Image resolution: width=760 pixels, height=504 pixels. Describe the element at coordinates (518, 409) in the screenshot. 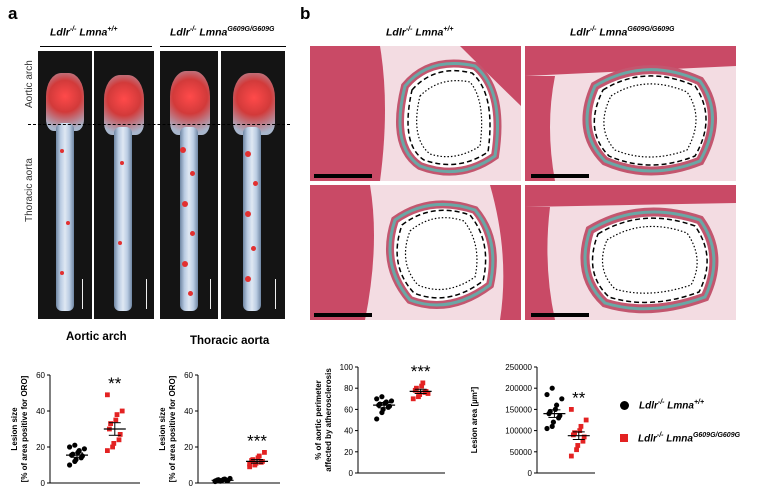

I see `y-tick-label: 150000` at that location.